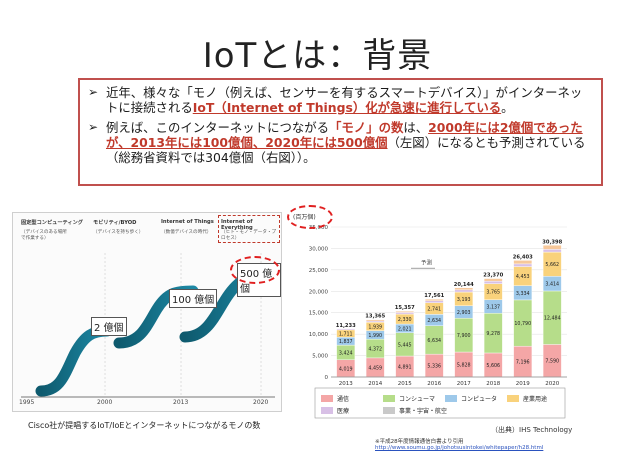 The image size is (635, 476). I want to click on bar-data-label: 4,019, so click(346, 369).